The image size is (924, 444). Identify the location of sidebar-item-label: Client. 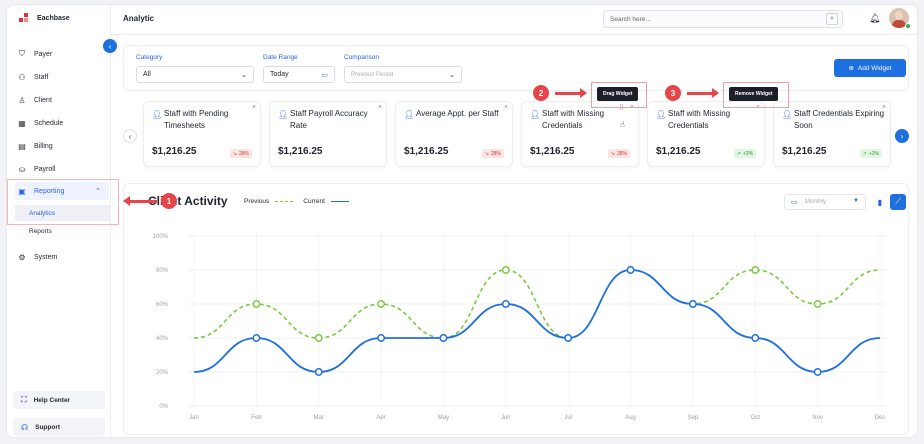
(43, 100).